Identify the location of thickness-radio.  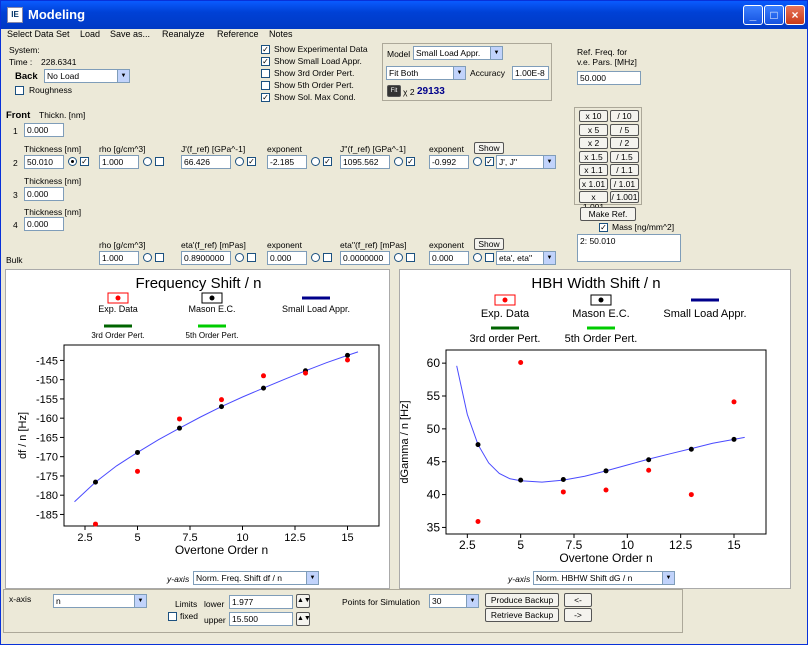
(72, 161).